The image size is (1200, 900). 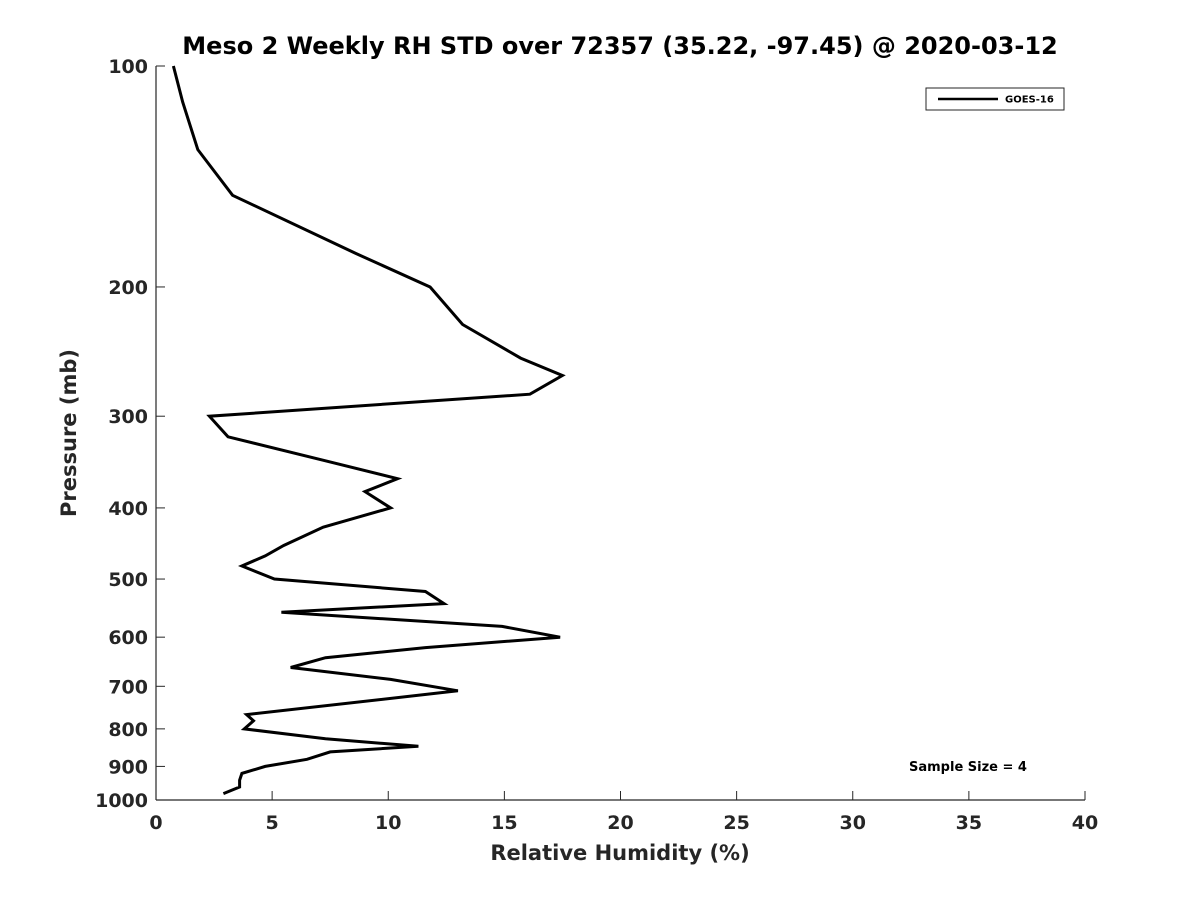 What do you see at coordinates (620, 823) in the screenshot?
I see `x-tick-label: 20` at bounding box center [620, 823].